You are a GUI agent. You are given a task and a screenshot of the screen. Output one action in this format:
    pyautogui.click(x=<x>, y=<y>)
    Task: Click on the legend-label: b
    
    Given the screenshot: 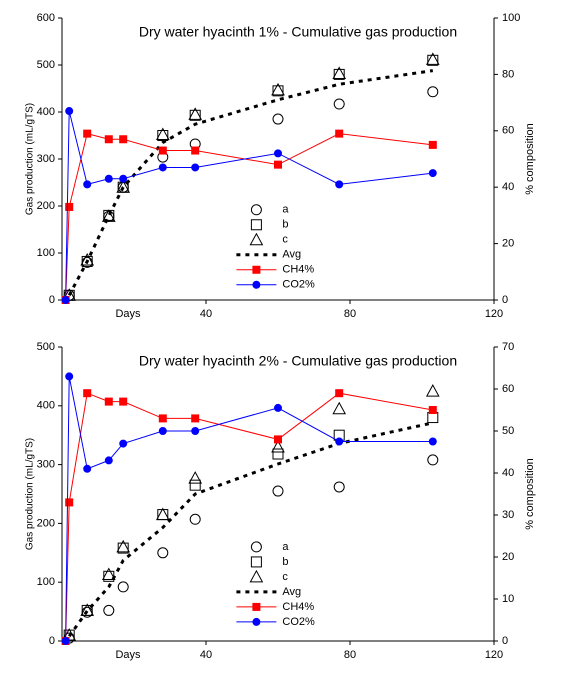 What is the action you would take?
    pyautogui.click(x=285, y=225)
    